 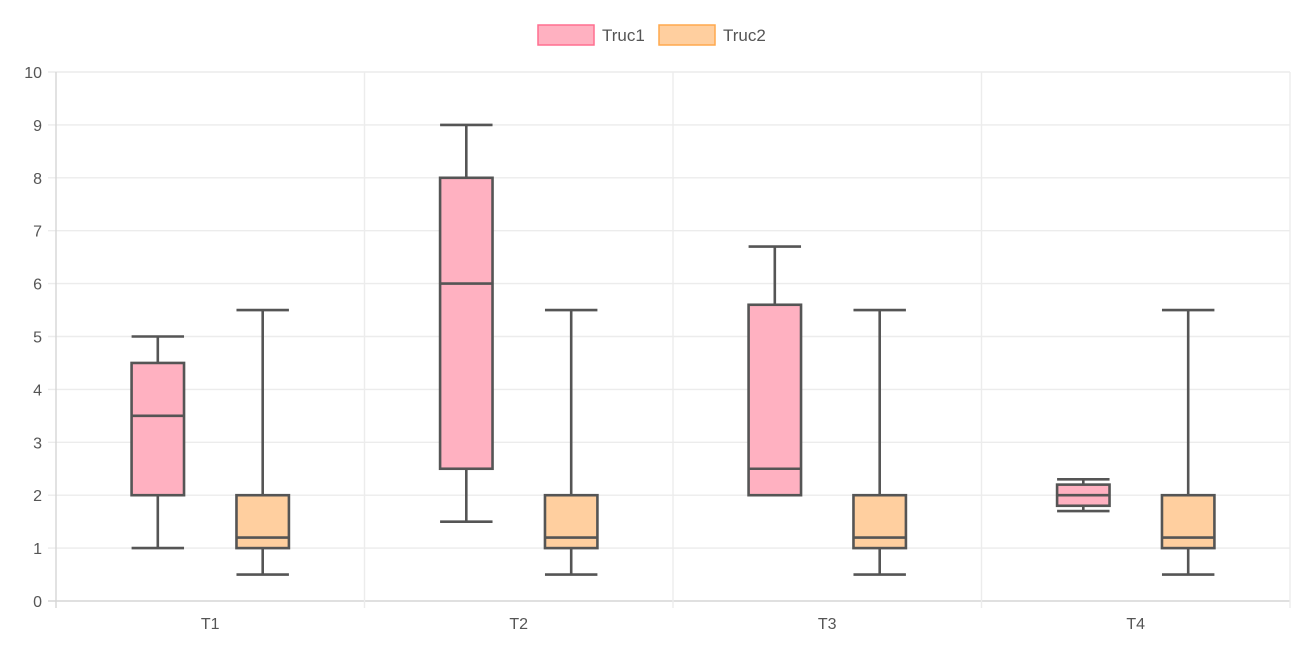 What do you see at coordinates (827, 624) in the screenshot?
I see `x-tick-label: T3` at bounding box center [827, 624].